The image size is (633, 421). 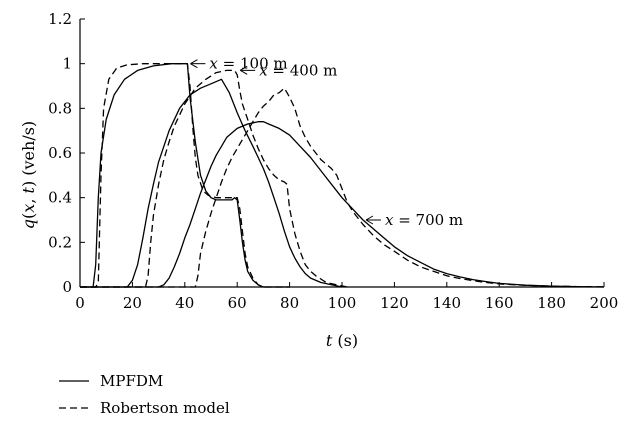 I want to click on annotation-2: x = 700 m, so click(x=414, y=220).